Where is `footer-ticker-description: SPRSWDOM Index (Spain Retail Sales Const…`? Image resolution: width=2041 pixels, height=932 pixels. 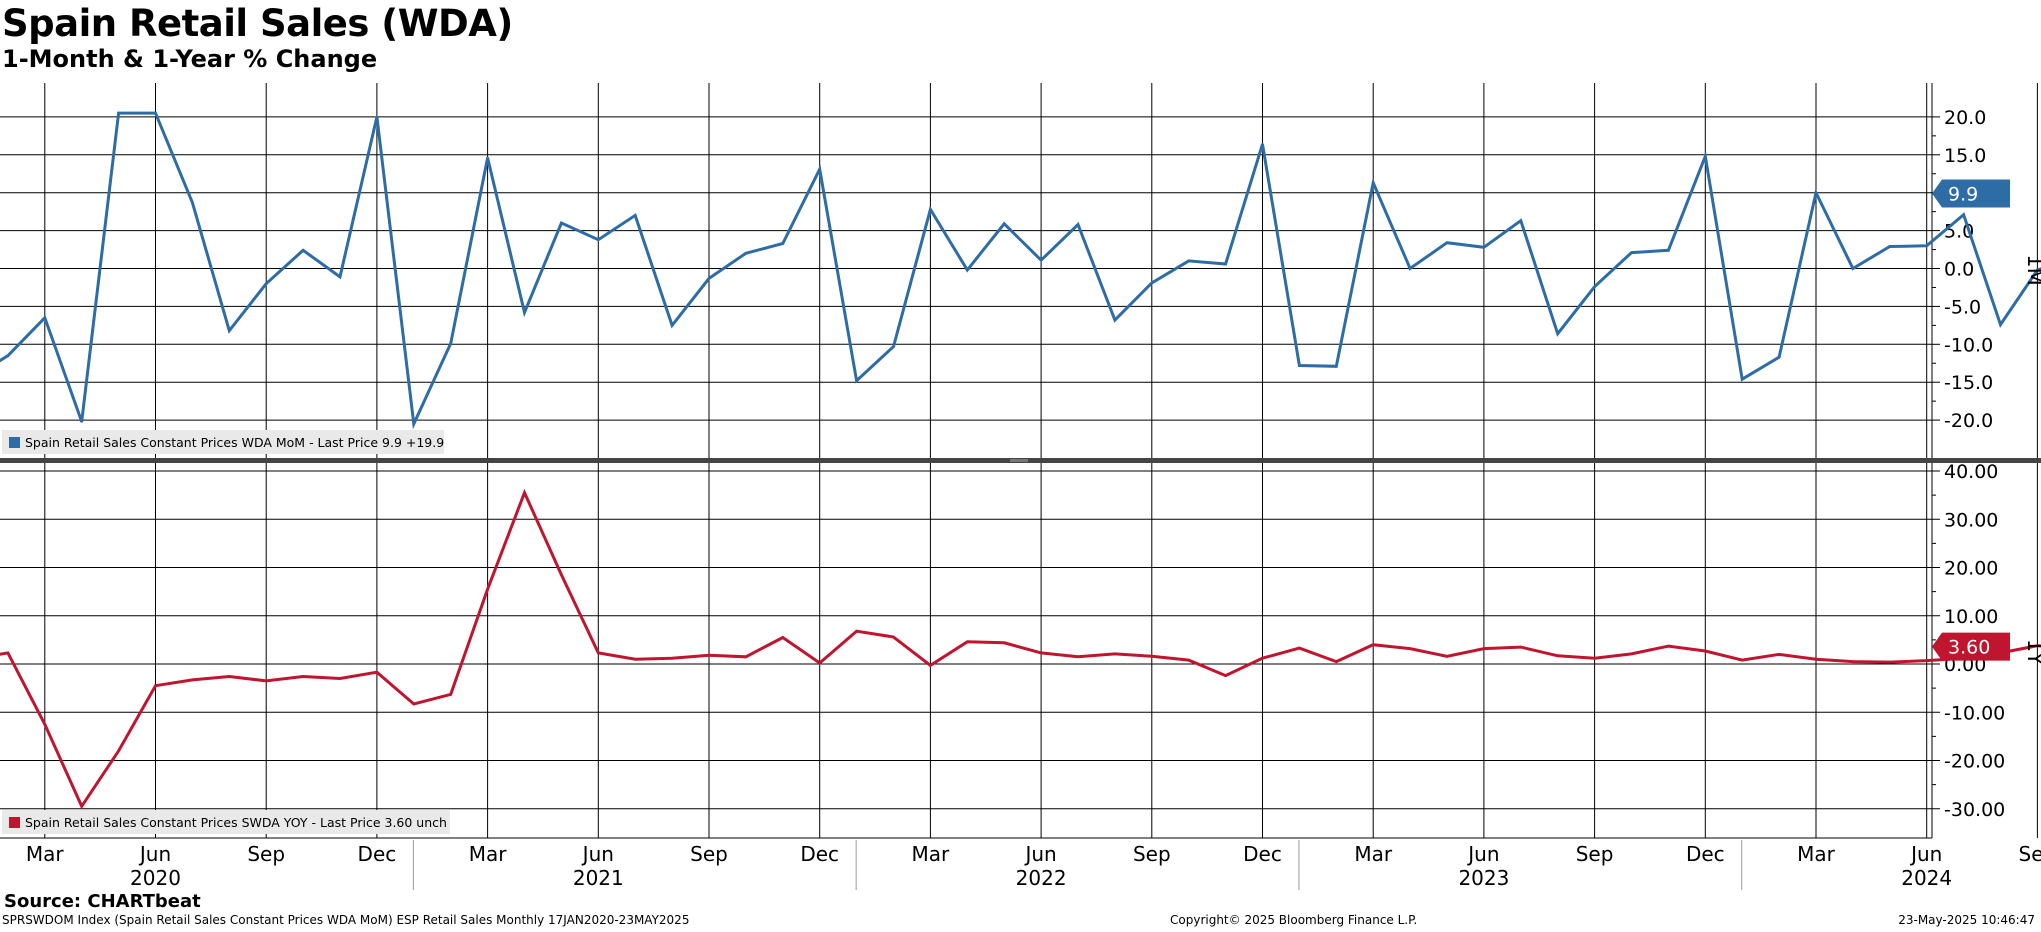
footer-ticker-description: SPRSWDOM Index (Spain Retail Sales Const… is located at coordinates (346, 920).